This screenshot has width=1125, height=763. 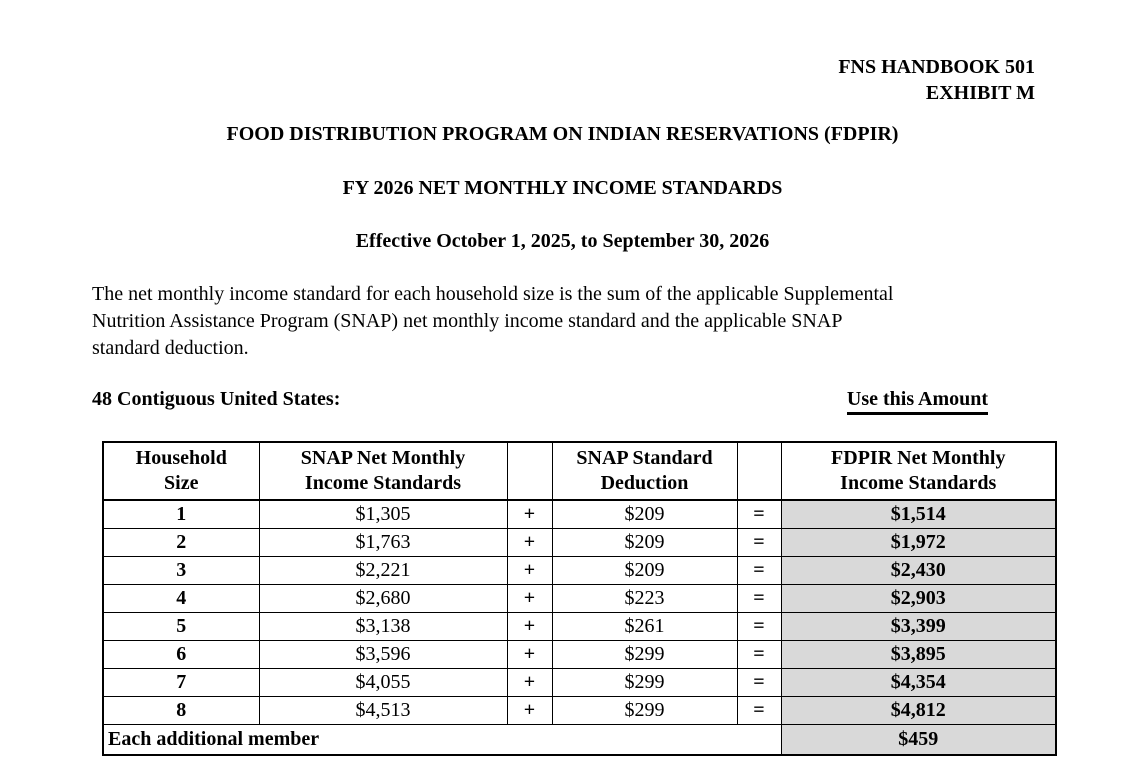 I want to click on use-this-amount-wrap: Use this Amount, so click(x=917, y=401).